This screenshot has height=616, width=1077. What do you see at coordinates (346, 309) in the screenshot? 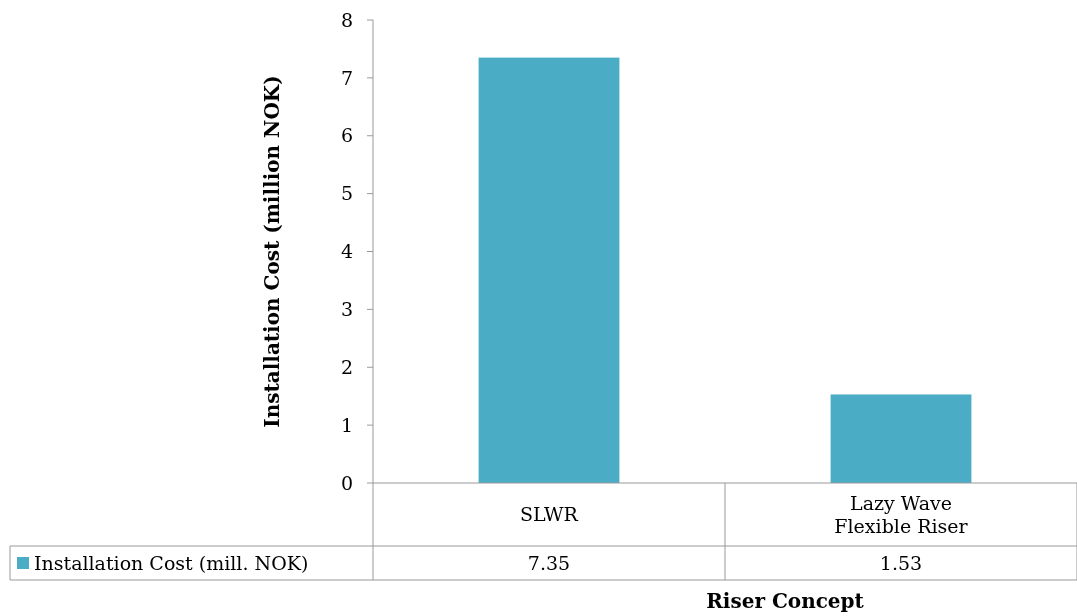
I see `y-tick-label: 3` at bounding box center [346, 309].